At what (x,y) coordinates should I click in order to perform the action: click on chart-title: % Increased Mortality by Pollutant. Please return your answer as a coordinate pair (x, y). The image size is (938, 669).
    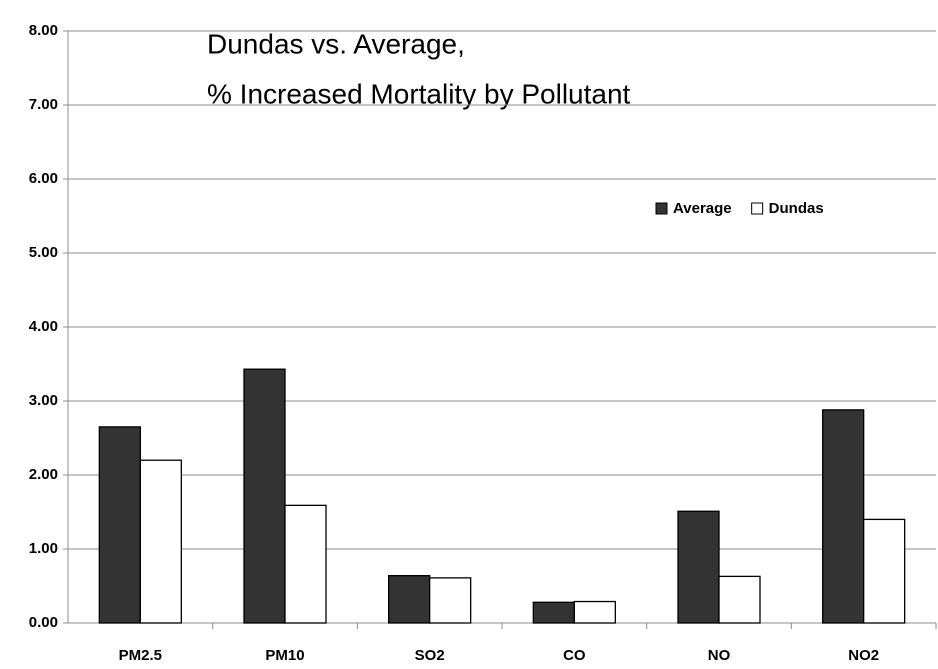
    Looking at the image, I should click on (419, 93).